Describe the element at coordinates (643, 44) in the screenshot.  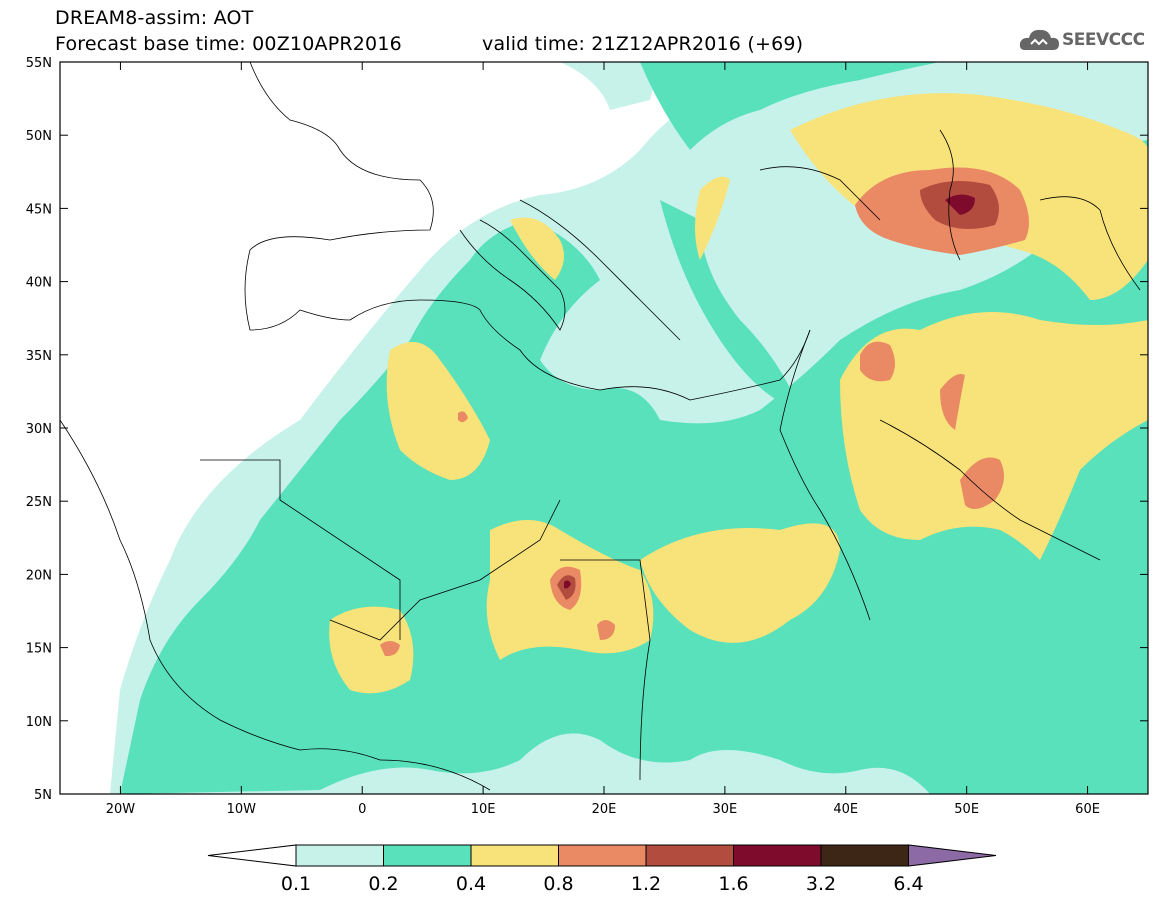
I see `valid-time: valid time: 21Z12APR2016 (+69)` at that location.